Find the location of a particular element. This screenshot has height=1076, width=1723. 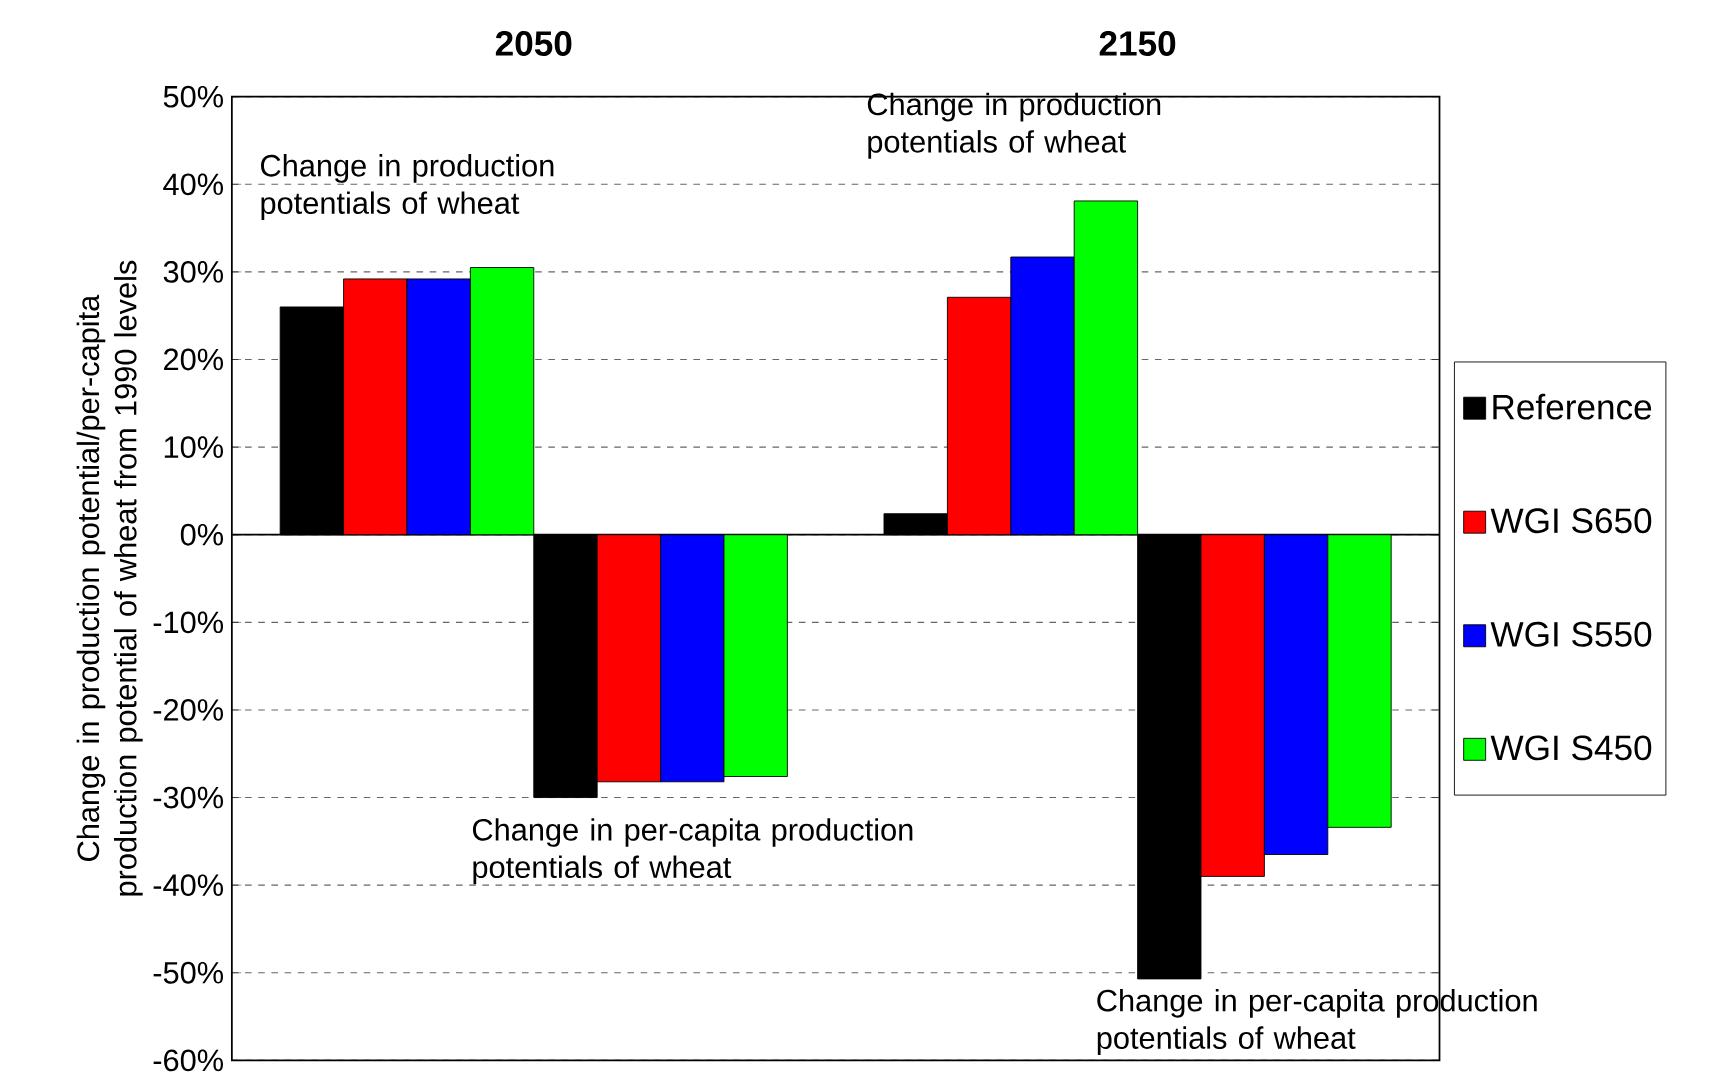

y-tick-label: -50% is located at coordinates (188, 972).